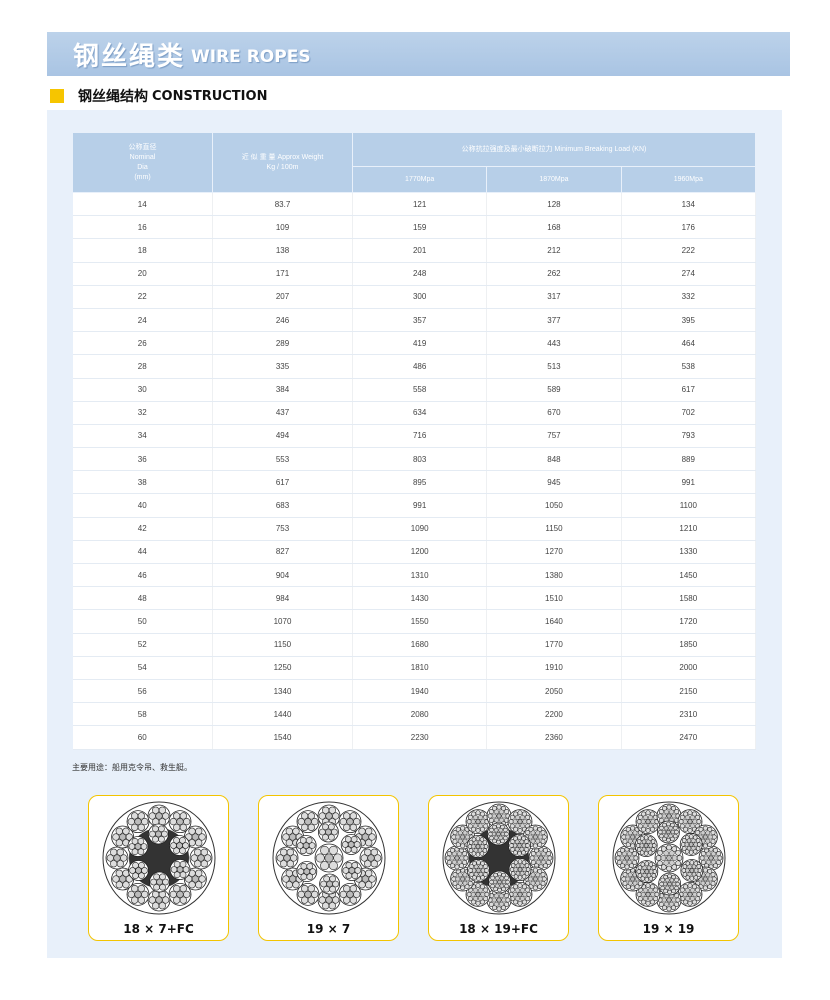 The height and width of the screenshot is (1000, 830). I want to click on table-cell: 2150, so click(689, 691).